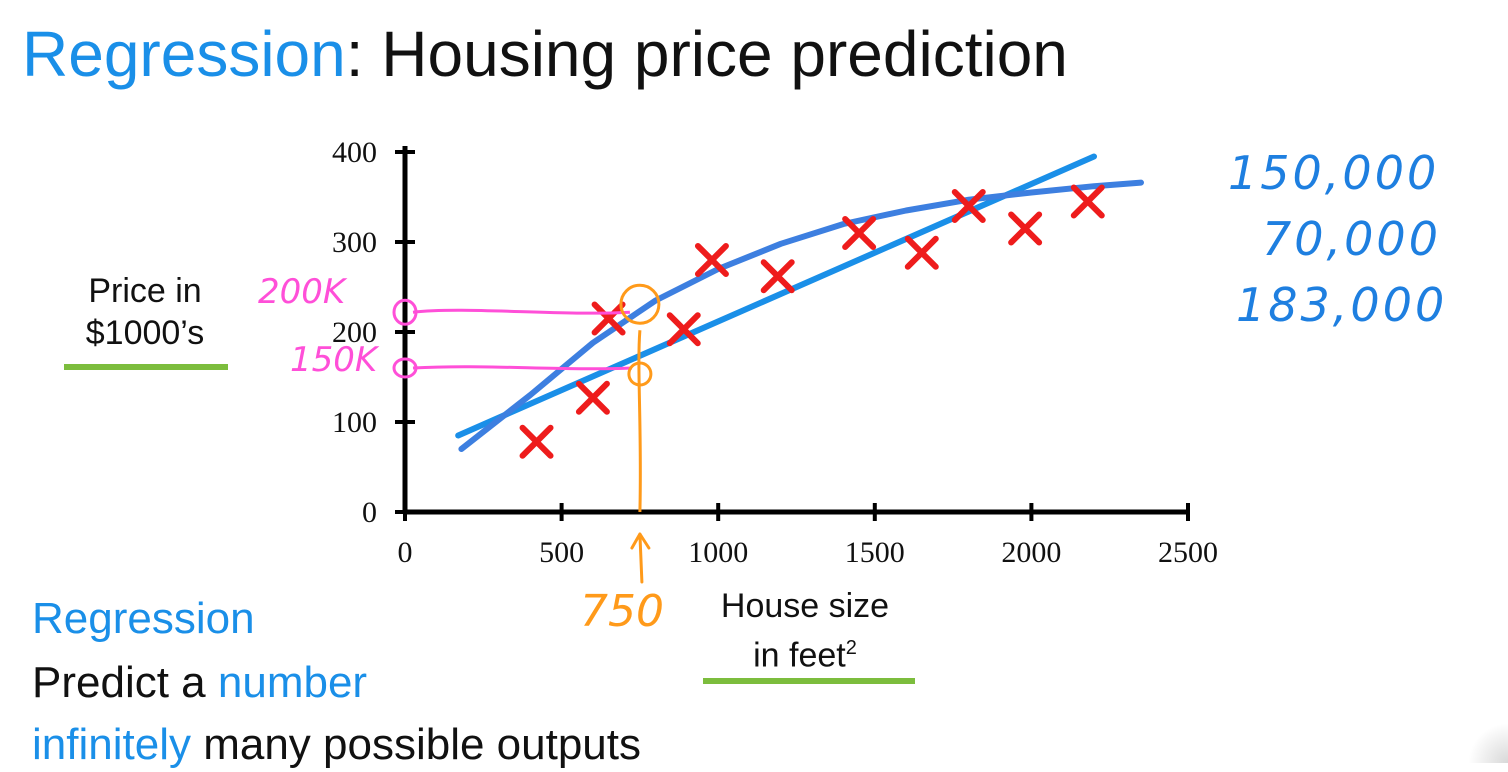 This screenshot has width=1508, height=772. Describe the element at coordinates (416, 744) in the screenshot. I see `bottom-line-3-b: many possible outputs` at that location.